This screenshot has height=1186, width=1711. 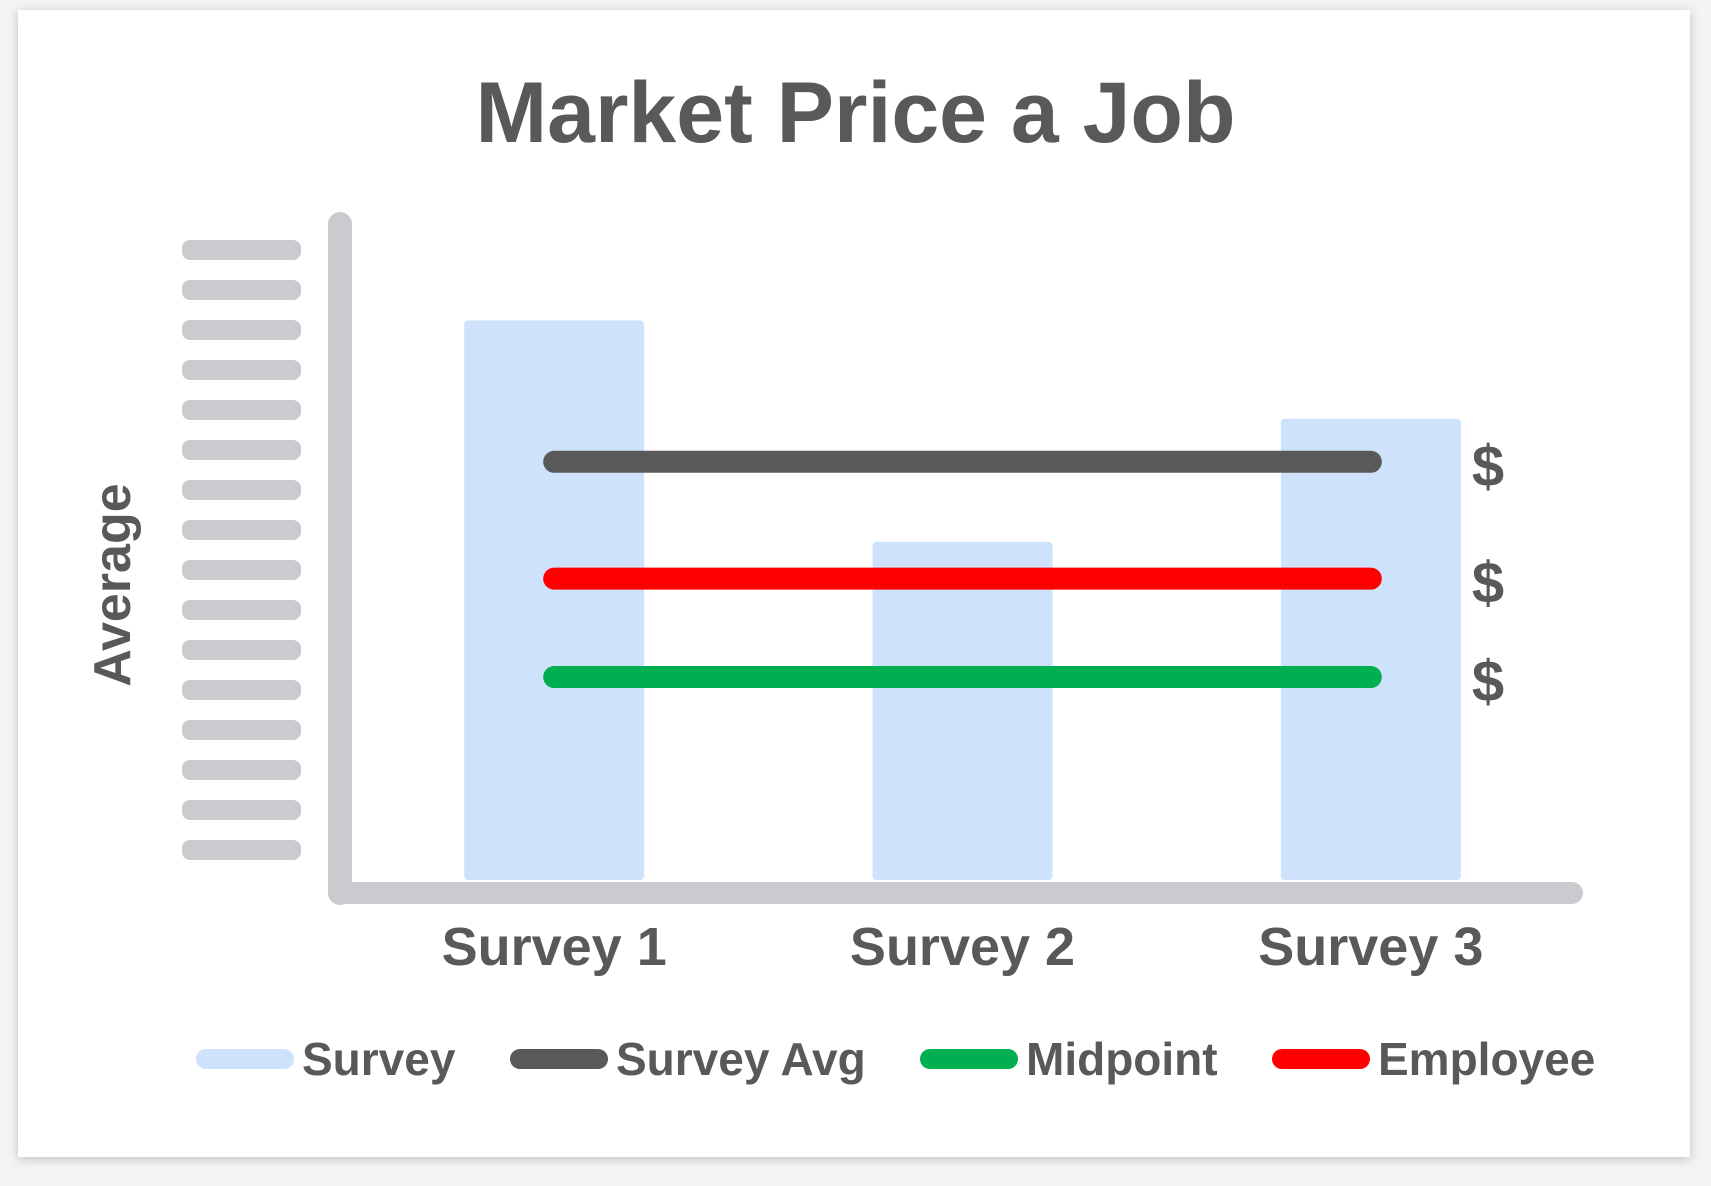 I want to click on y-axis-label: Average, so click(x=113, y=584).